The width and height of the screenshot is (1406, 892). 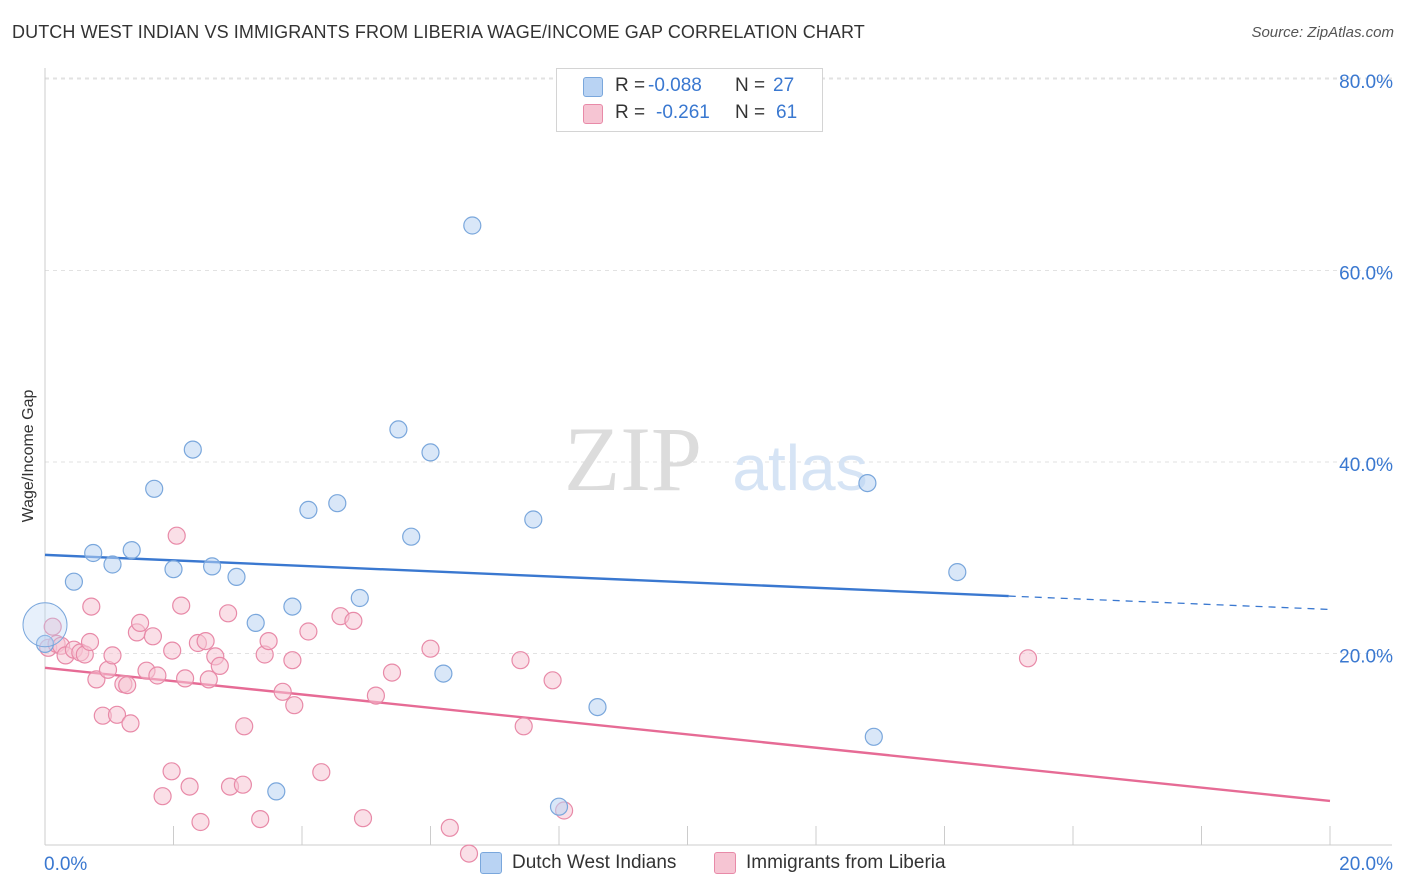 I want to click on legend-swatch-pink, so click(x=593, y=114).